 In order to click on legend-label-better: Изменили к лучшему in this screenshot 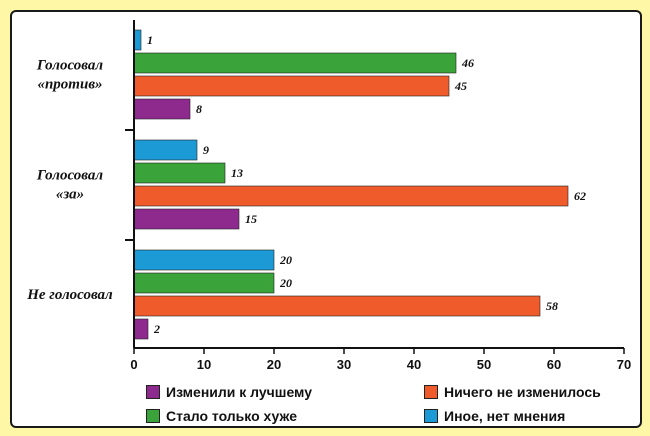, I will do `click(239, 392)`.